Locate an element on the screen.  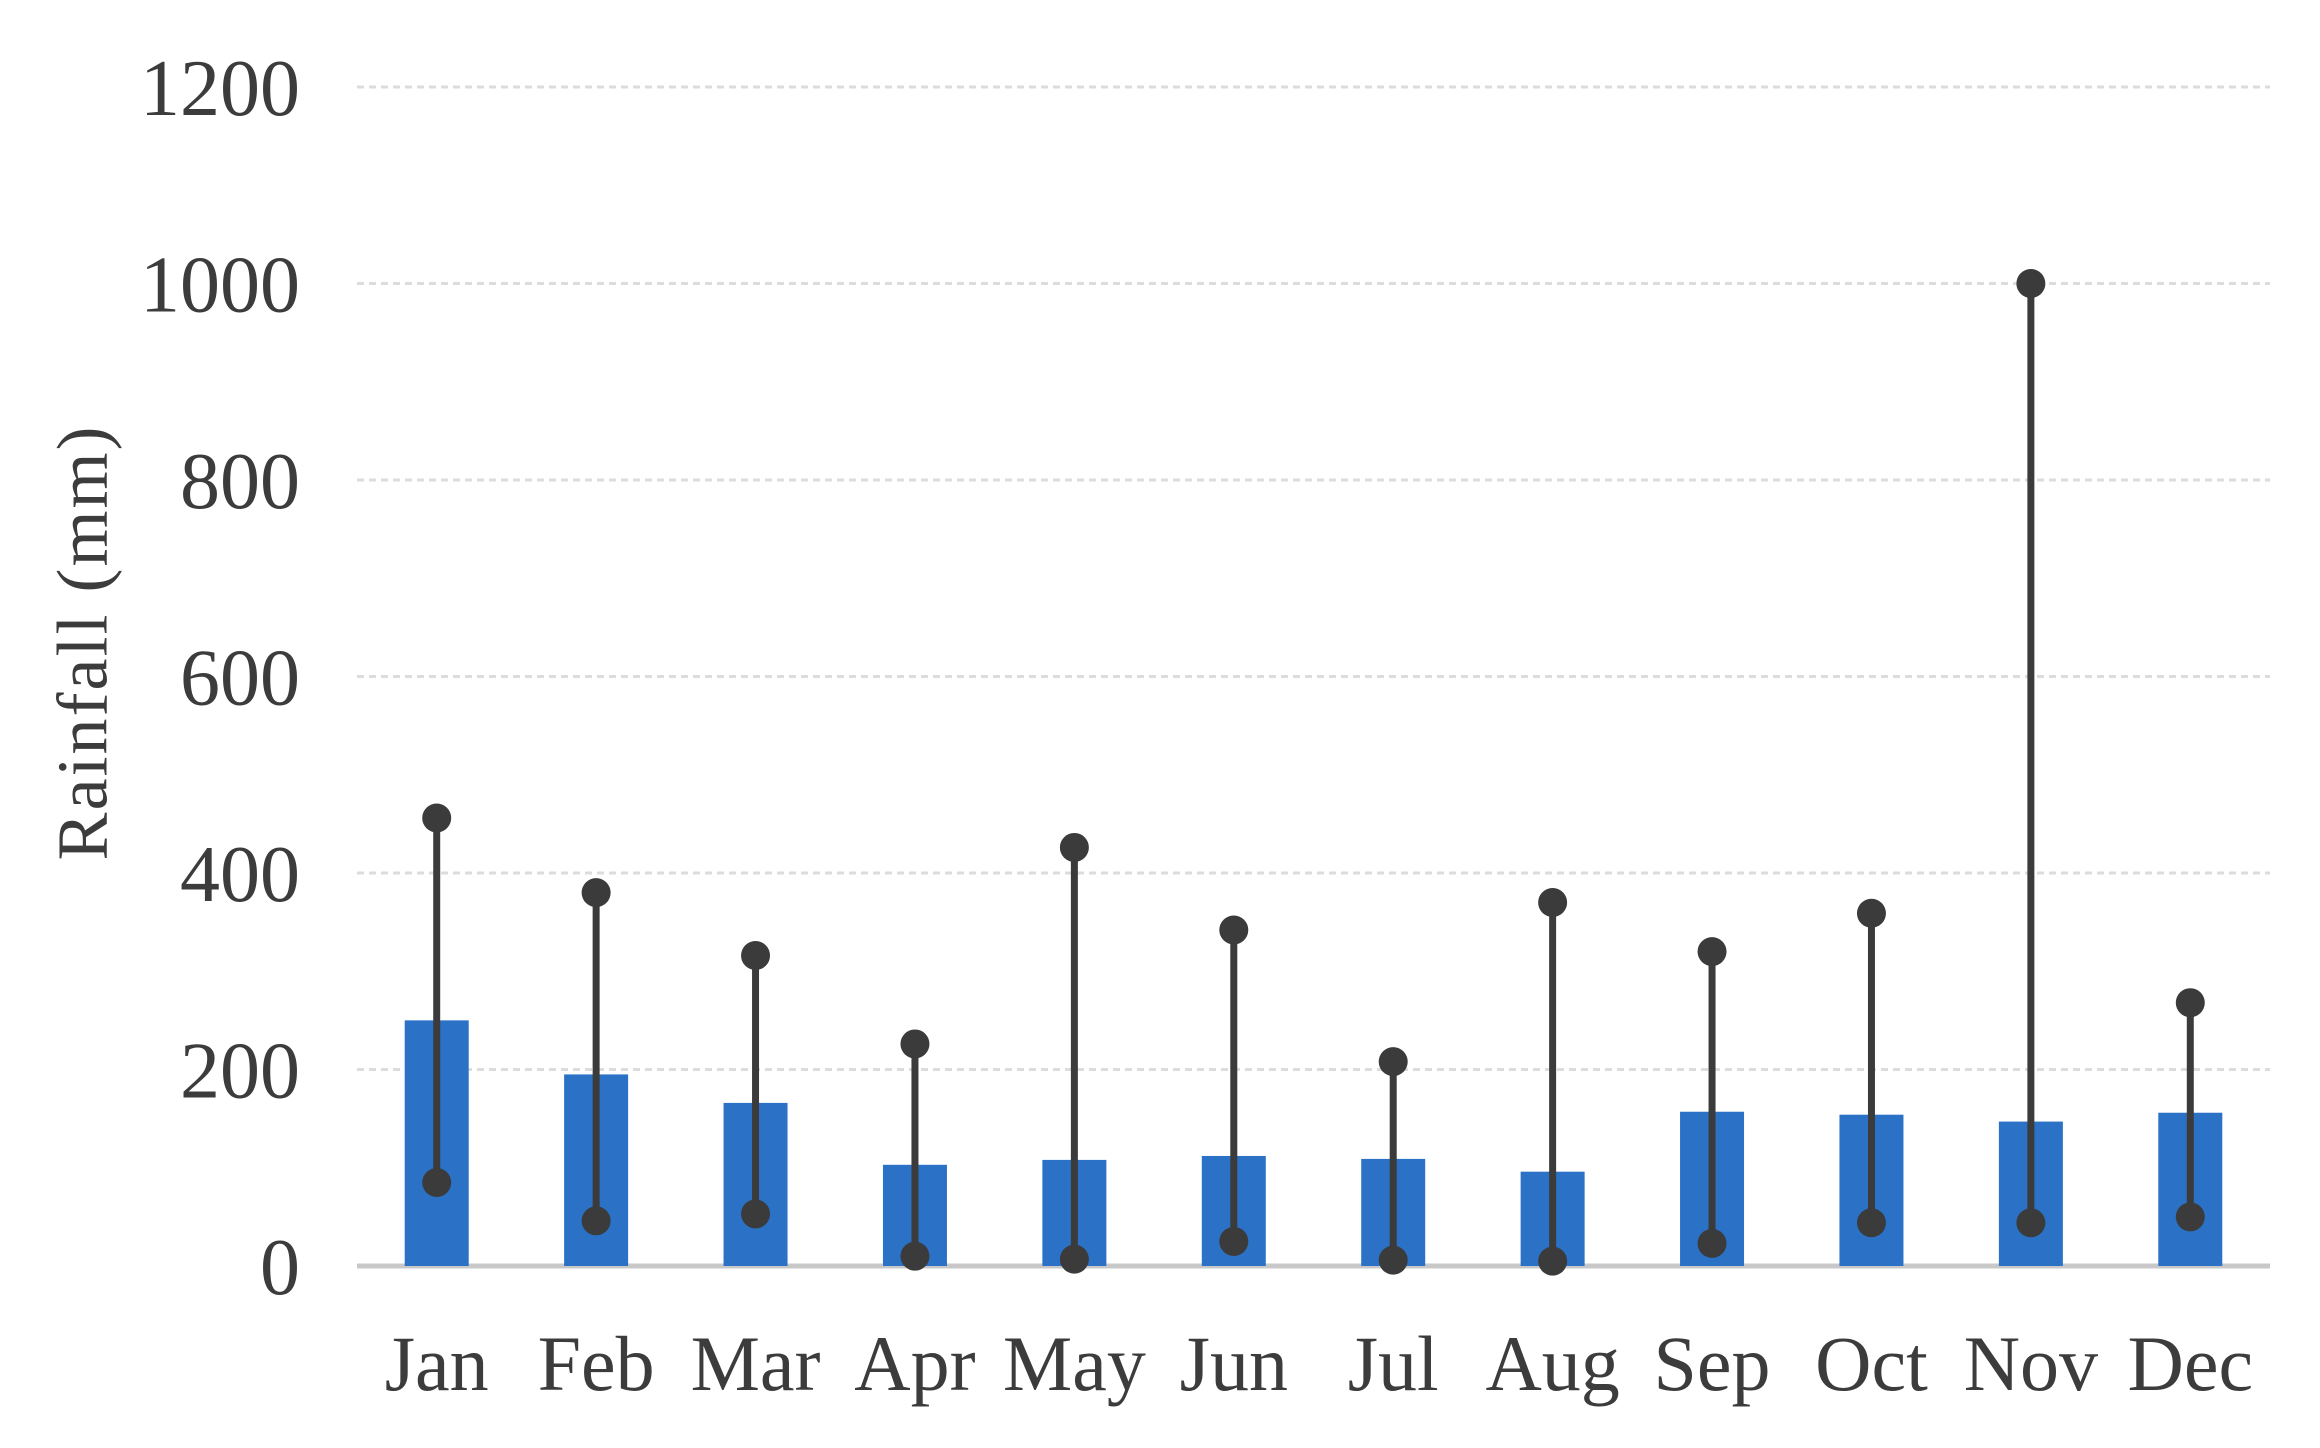
x-axis-label: Feb is located at coordinates (596, 1363).